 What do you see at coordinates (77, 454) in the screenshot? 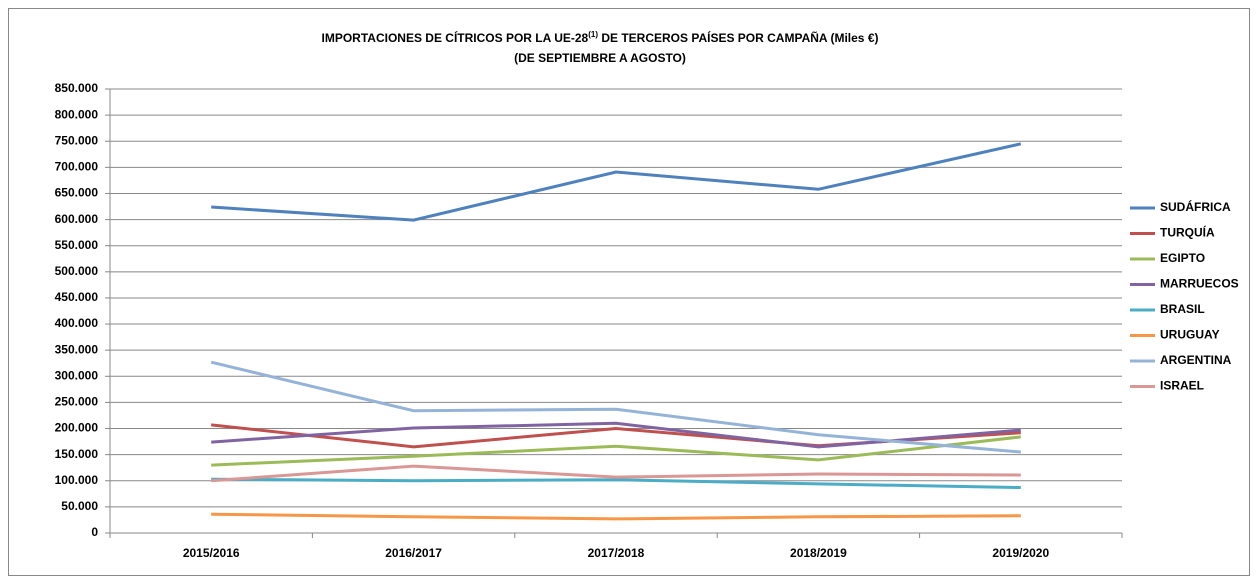
I see `y-tick-label: 150.000` at bounding box center [77, 454].